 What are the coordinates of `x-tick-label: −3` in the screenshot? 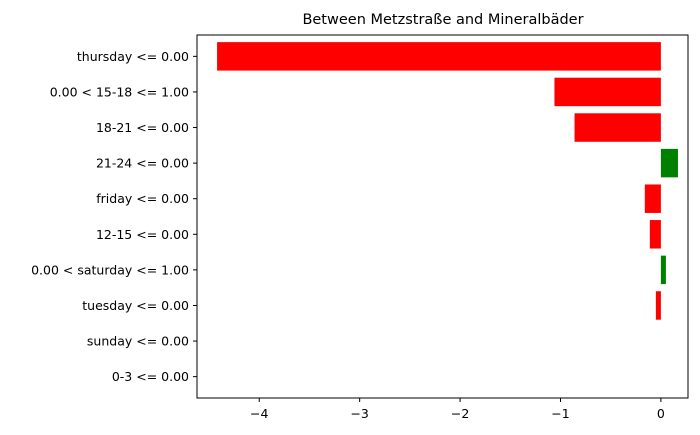 It's located at (359, 413).